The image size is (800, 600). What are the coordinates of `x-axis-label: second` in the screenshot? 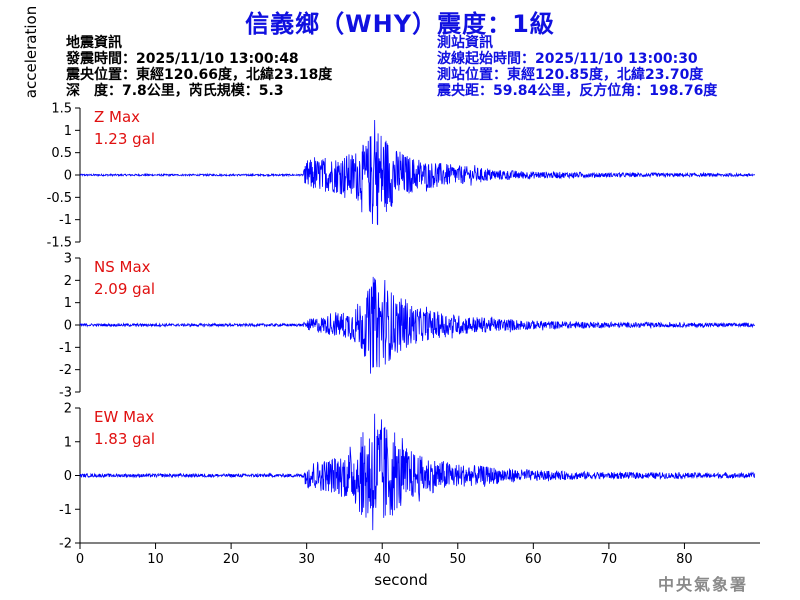 It's located at (401, 580).